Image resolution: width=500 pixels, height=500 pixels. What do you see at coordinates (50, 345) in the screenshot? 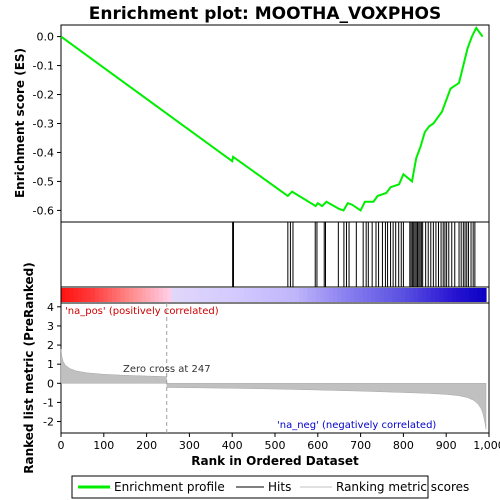
I see `metric-y-tick-label: 2` at bounding box center [50, 345].